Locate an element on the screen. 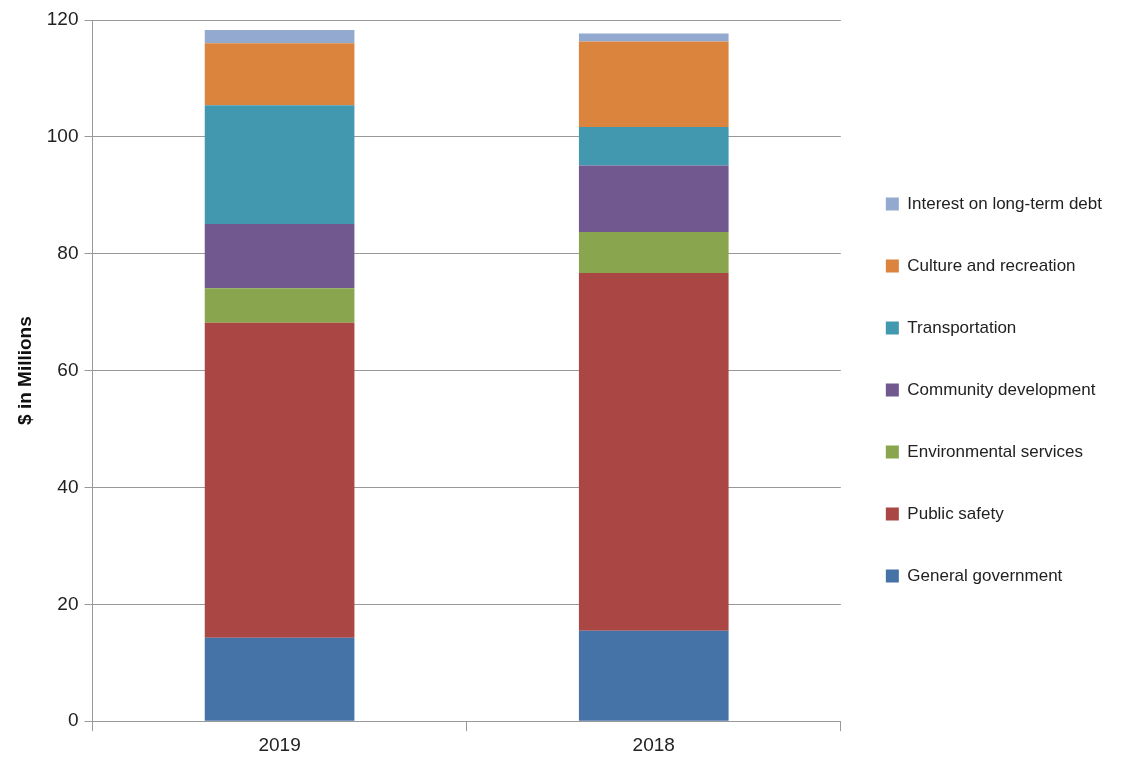  x-tick-label: 2018 is located at coordinates (653, 744).